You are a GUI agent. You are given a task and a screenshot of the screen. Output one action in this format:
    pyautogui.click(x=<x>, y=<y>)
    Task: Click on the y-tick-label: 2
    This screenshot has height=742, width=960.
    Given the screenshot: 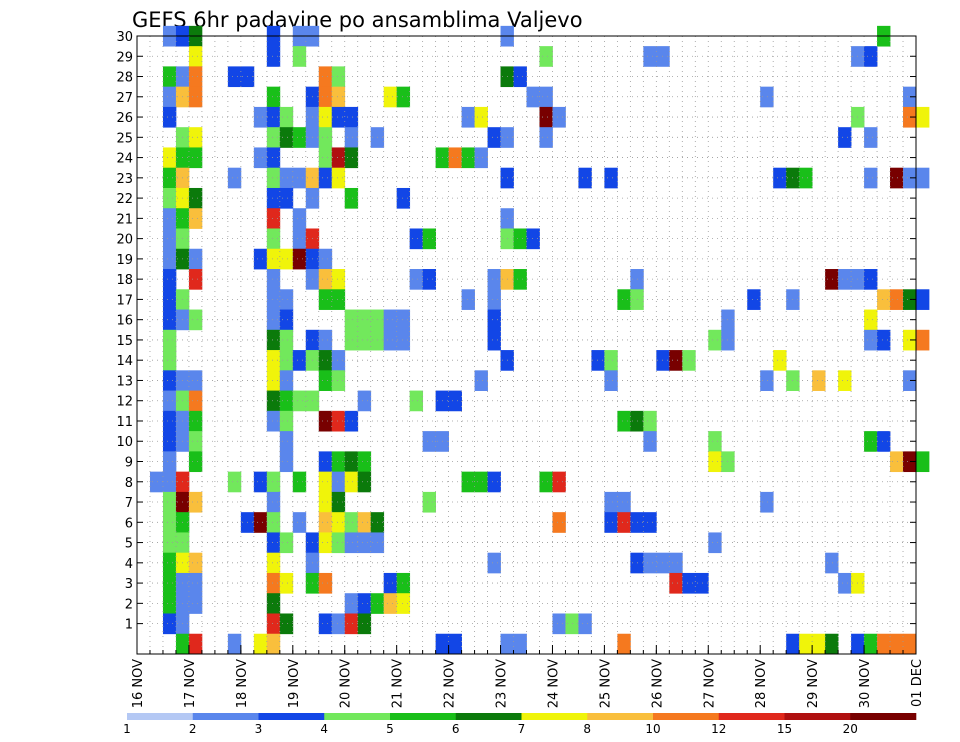 What is the action you would take?
    pyautogui.click(x=129, y=604)
    